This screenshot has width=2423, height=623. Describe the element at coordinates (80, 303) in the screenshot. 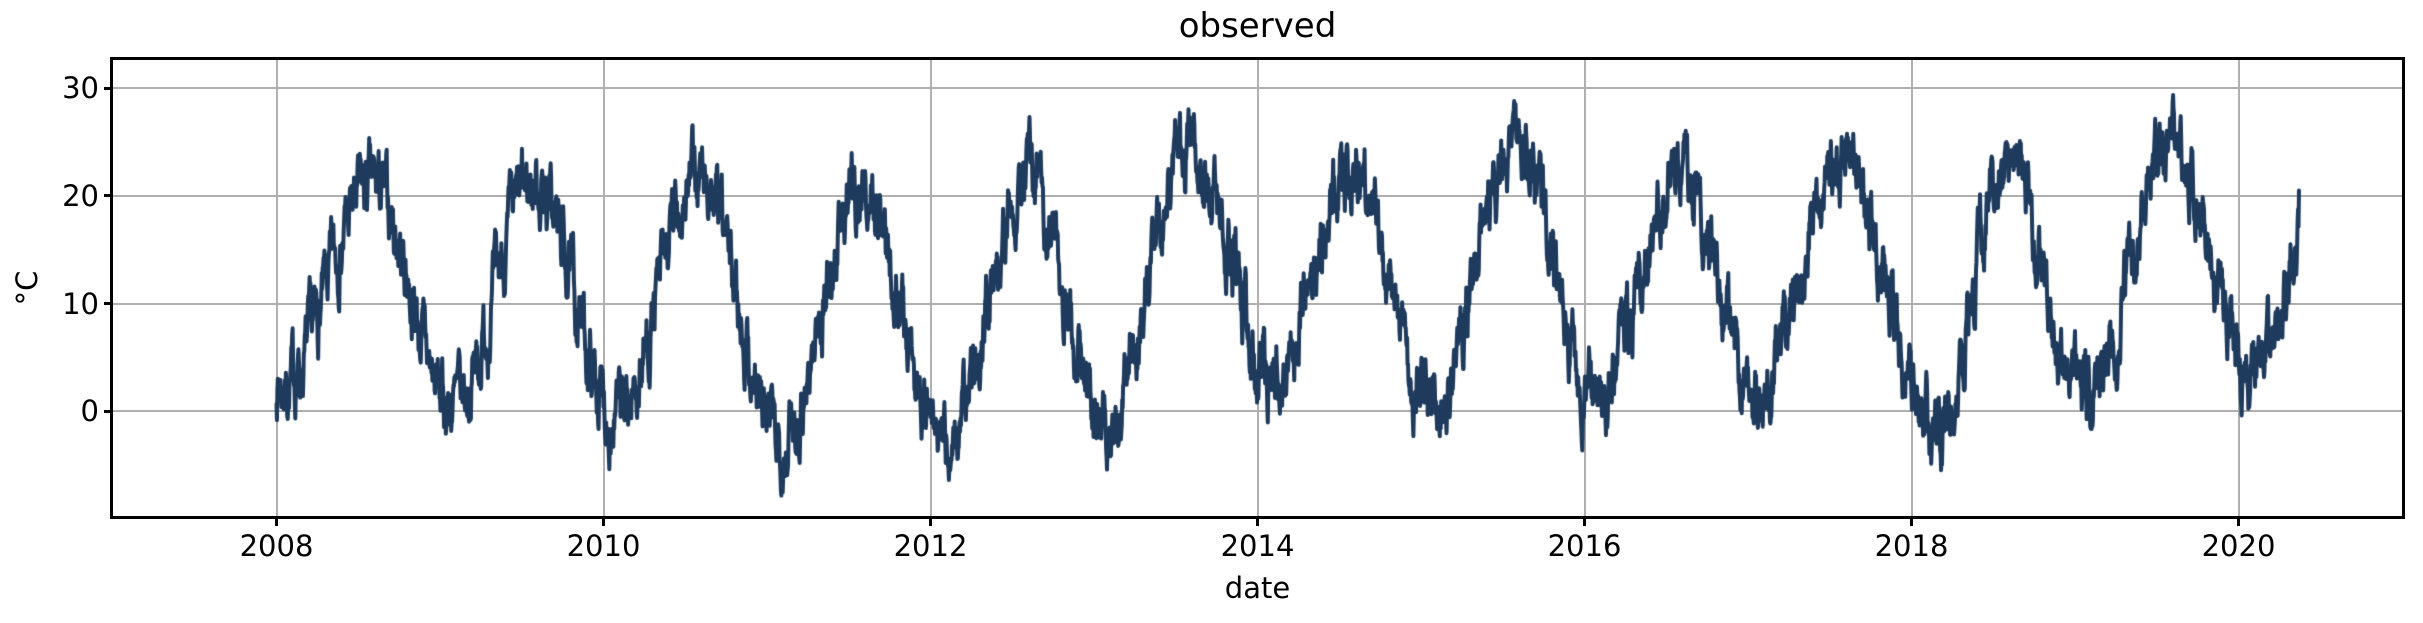

I see `y-tick-label: 10` at that location.